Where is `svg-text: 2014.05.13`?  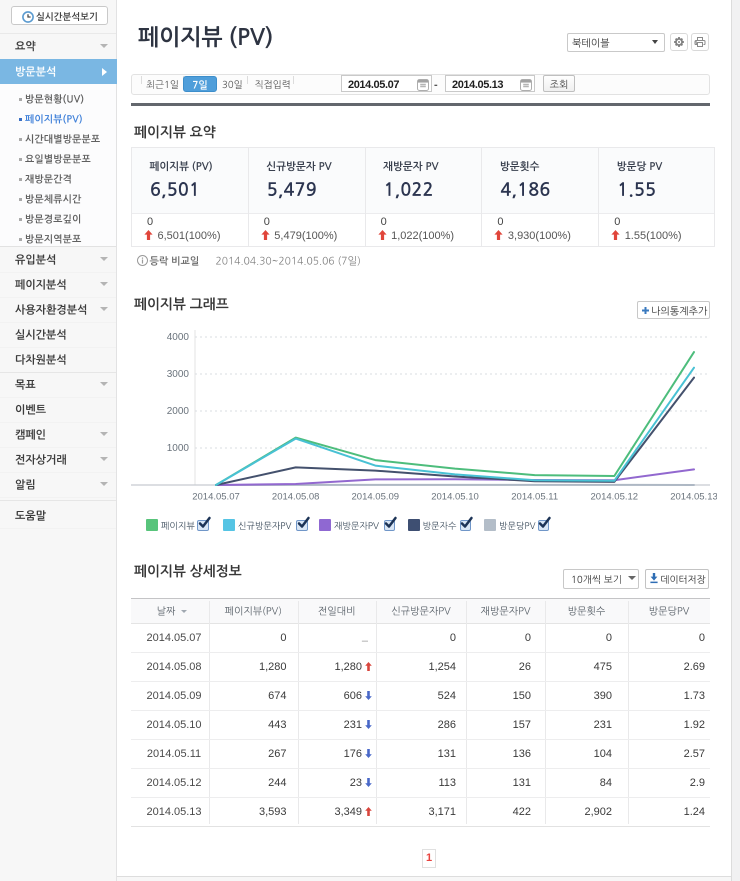
svg-text: 2014.05.13 is located at coordinates (693, 497).